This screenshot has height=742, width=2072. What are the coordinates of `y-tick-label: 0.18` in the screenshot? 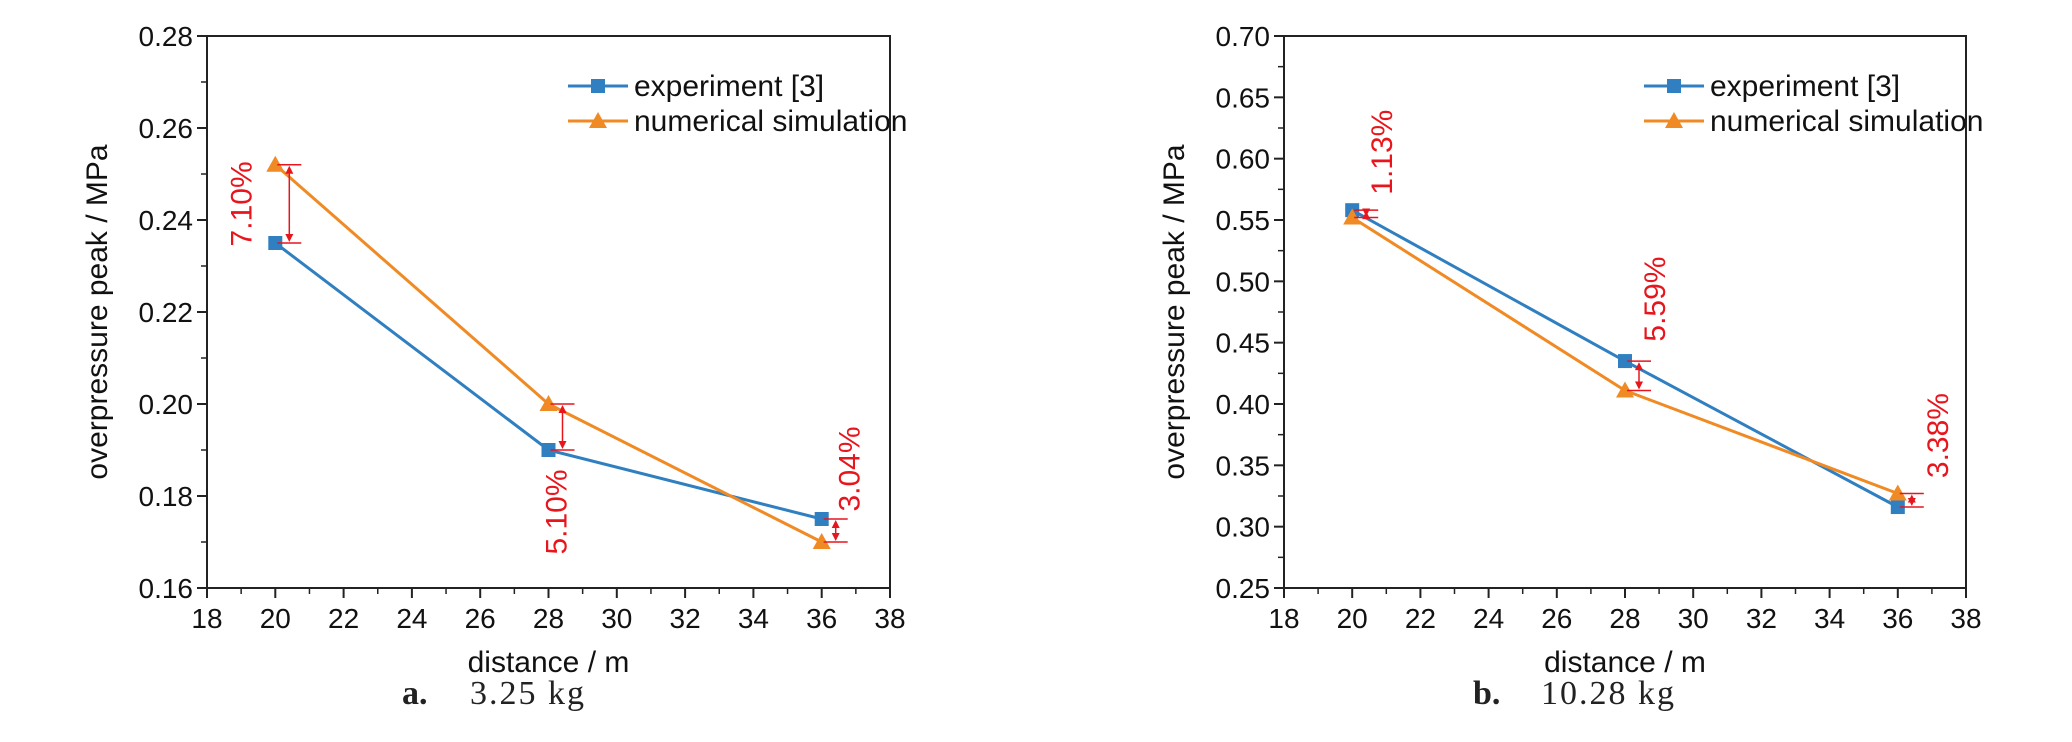 It's located at (166, 496).